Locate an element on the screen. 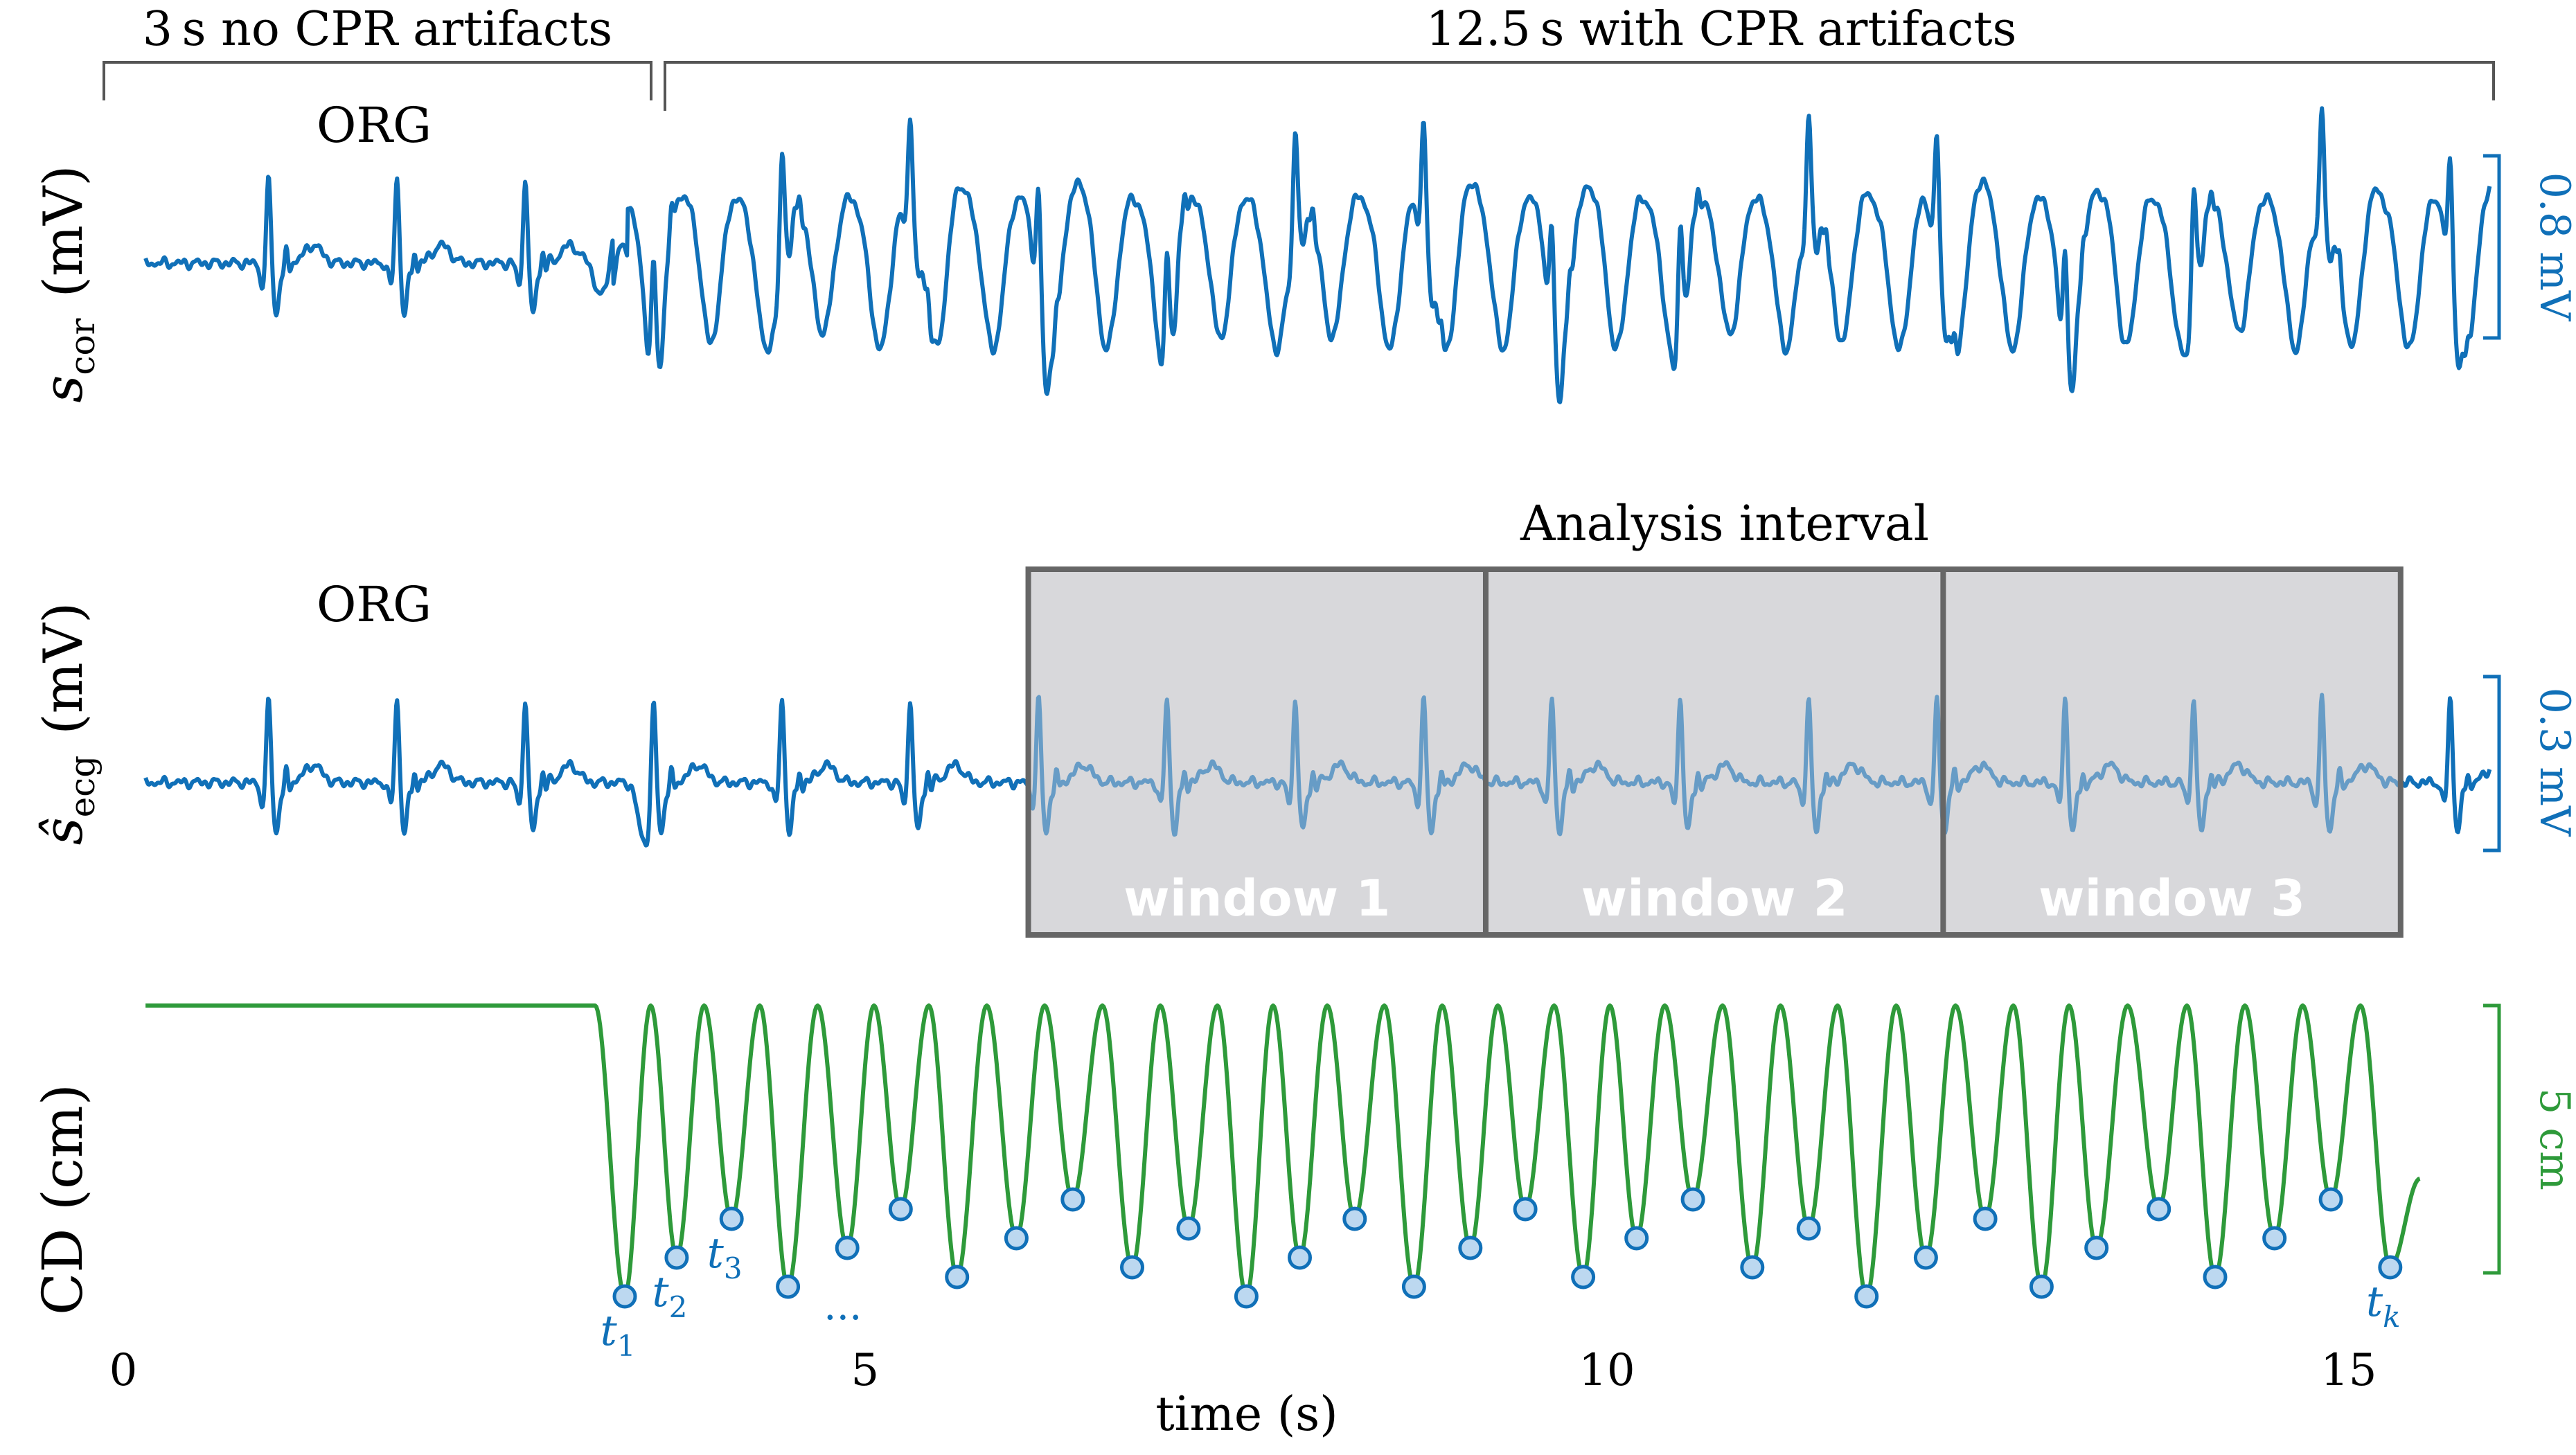  scor-ylabel-symbol: s is located at coordinates (64, 389).